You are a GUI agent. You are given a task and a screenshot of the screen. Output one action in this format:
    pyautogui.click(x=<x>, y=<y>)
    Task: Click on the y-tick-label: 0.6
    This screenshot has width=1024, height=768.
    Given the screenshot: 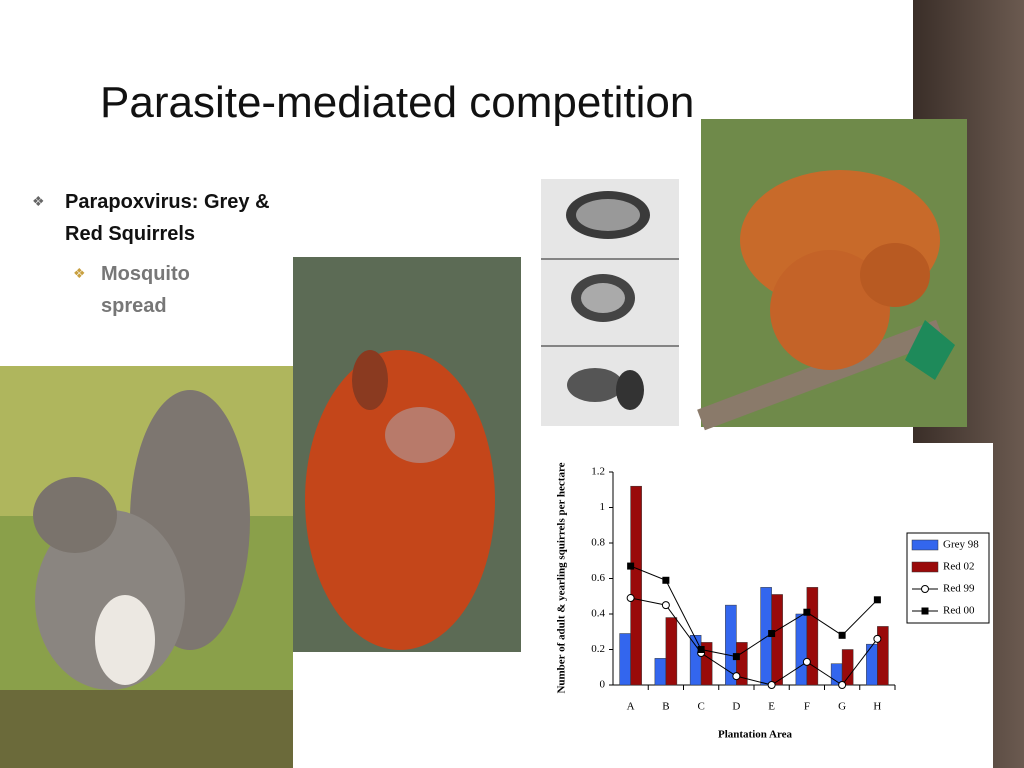 What is the action you would take?
    pyautogui.click(x=598, y=578)
    